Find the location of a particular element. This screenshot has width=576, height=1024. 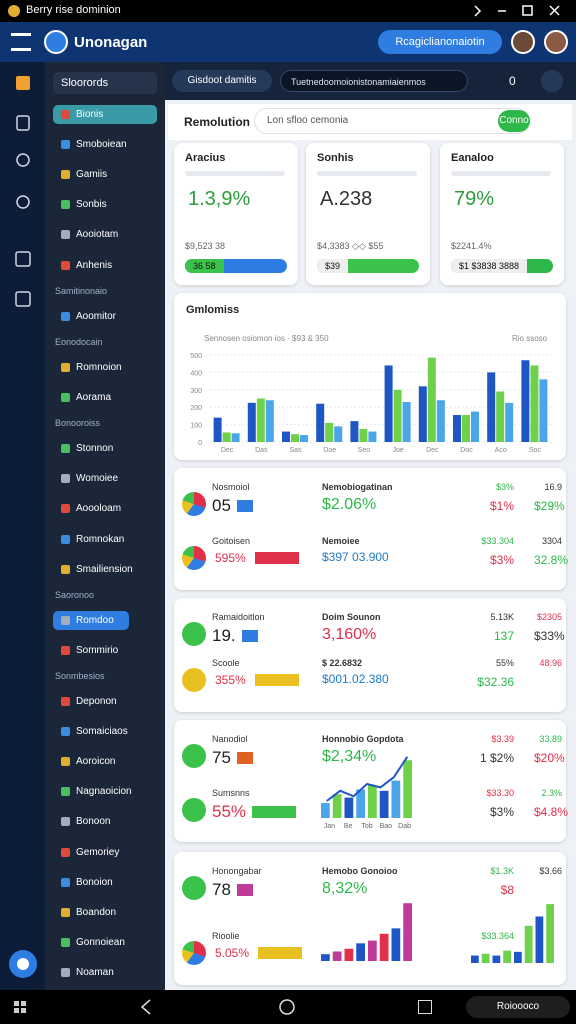

item-label: Sommirio is located at coordinates (97, 650).